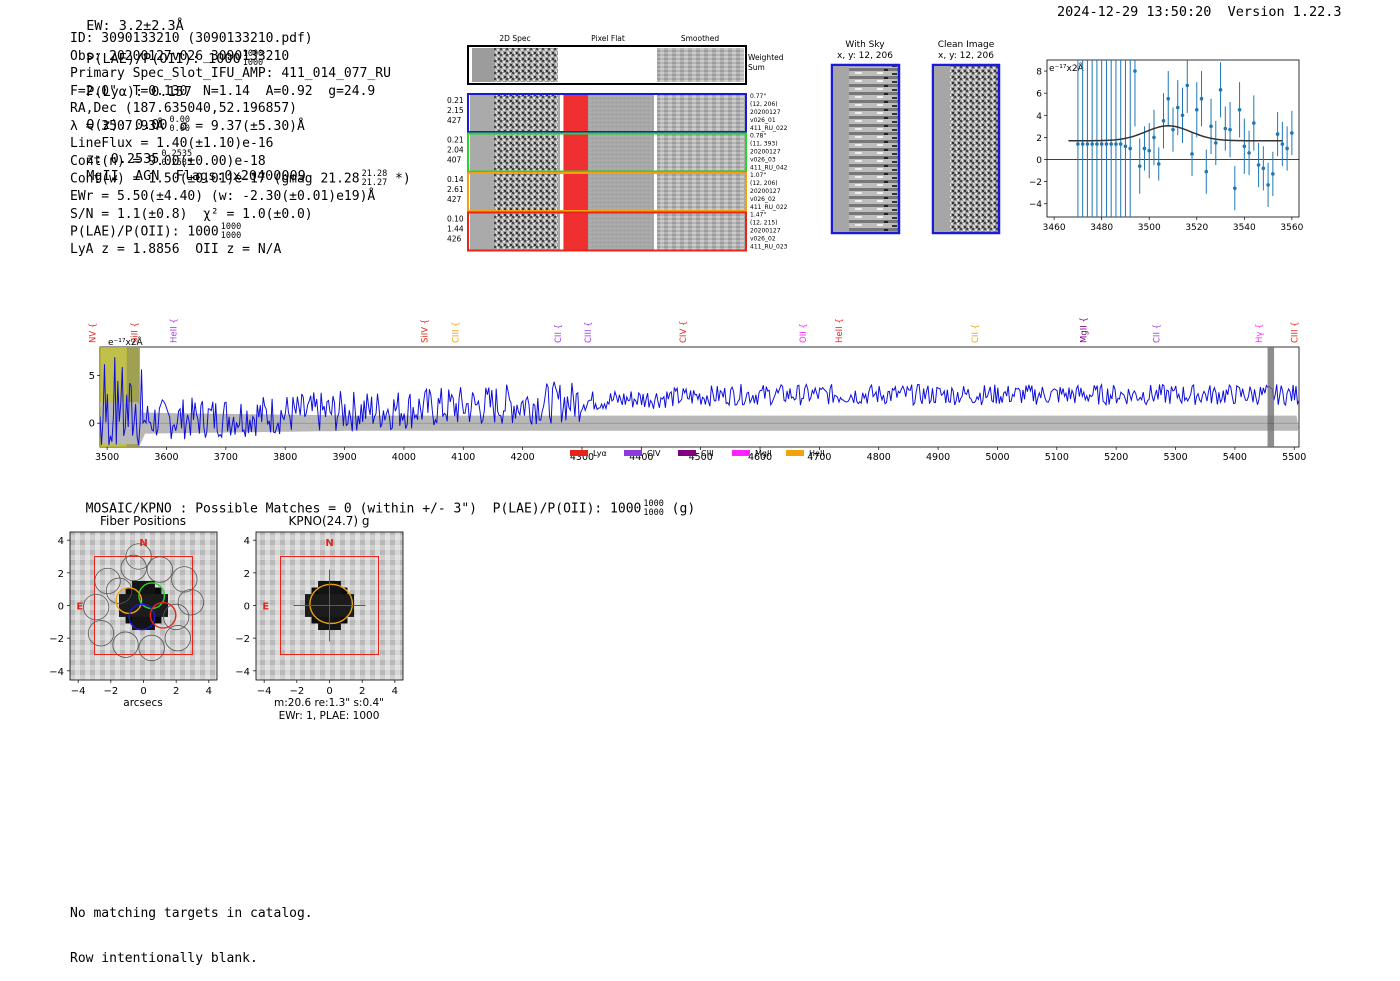  What do you see at coordinates (329, 543) in the screenshot?
I see `north-label: N` at bounding box center [329, 543].